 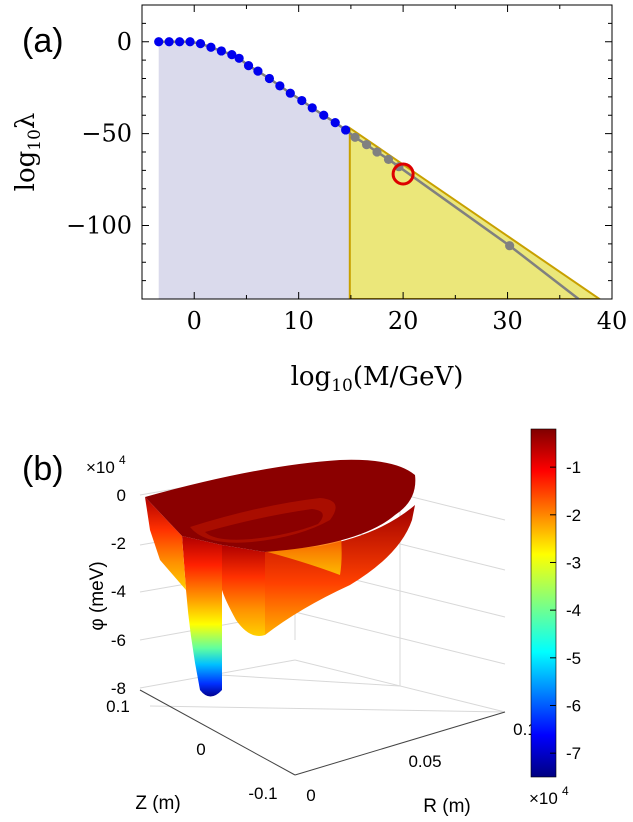 What do you see at coordinates (403, 321) in the screenshot?
I see `x-tick-label: 20` at bounding box center [403, 321].